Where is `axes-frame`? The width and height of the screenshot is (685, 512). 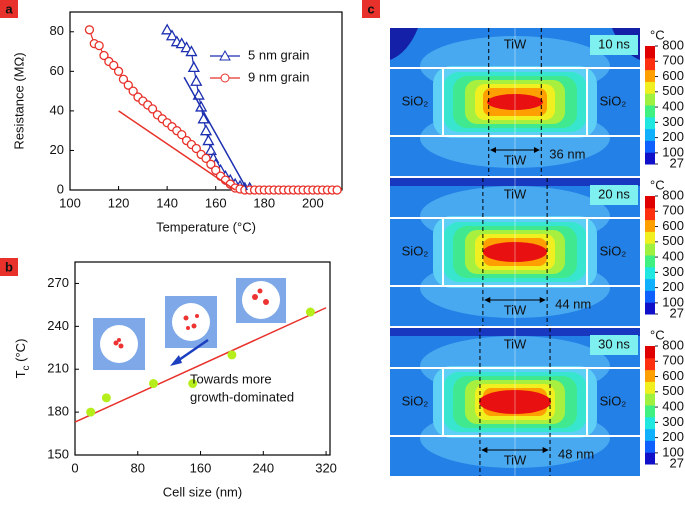
axes-frame is located at coordinates (206, 101).